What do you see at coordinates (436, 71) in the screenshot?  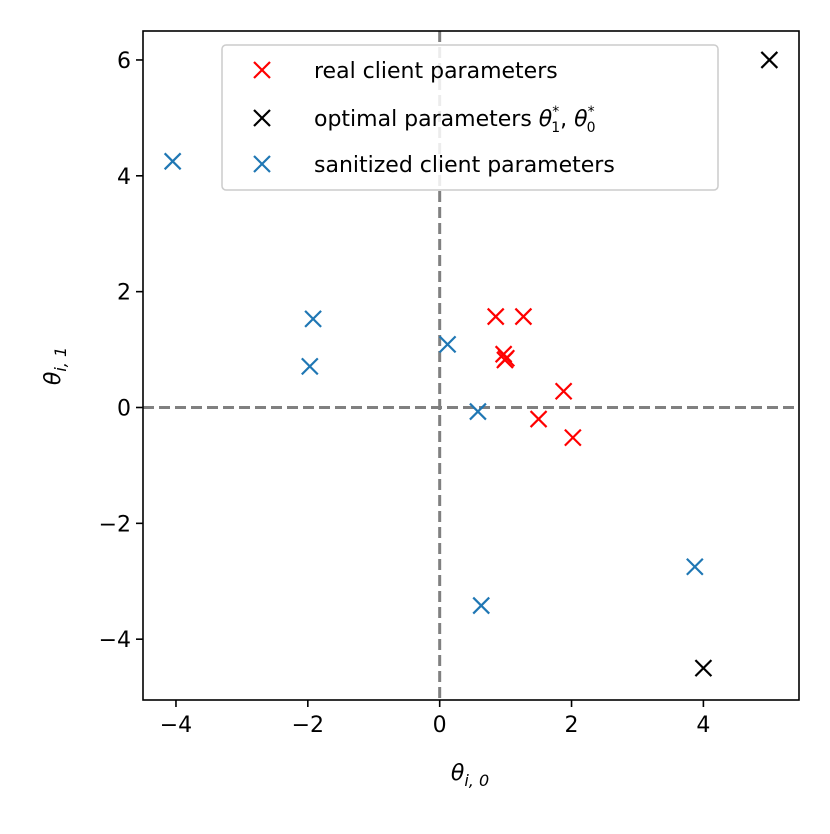 I see `legend-label-real: real client parameters` at bounding box center [436, 71].